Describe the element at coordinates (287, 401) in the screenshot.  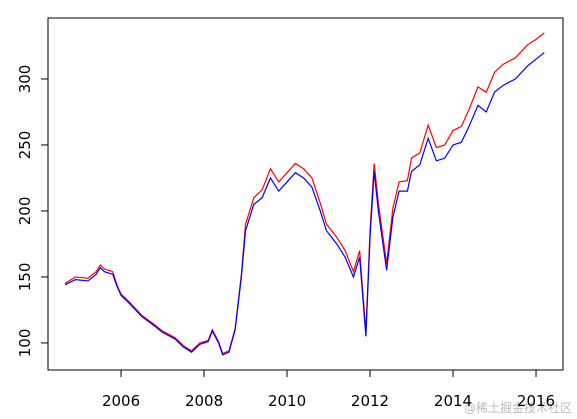
I see `x-tick-label: 2010` at that location.